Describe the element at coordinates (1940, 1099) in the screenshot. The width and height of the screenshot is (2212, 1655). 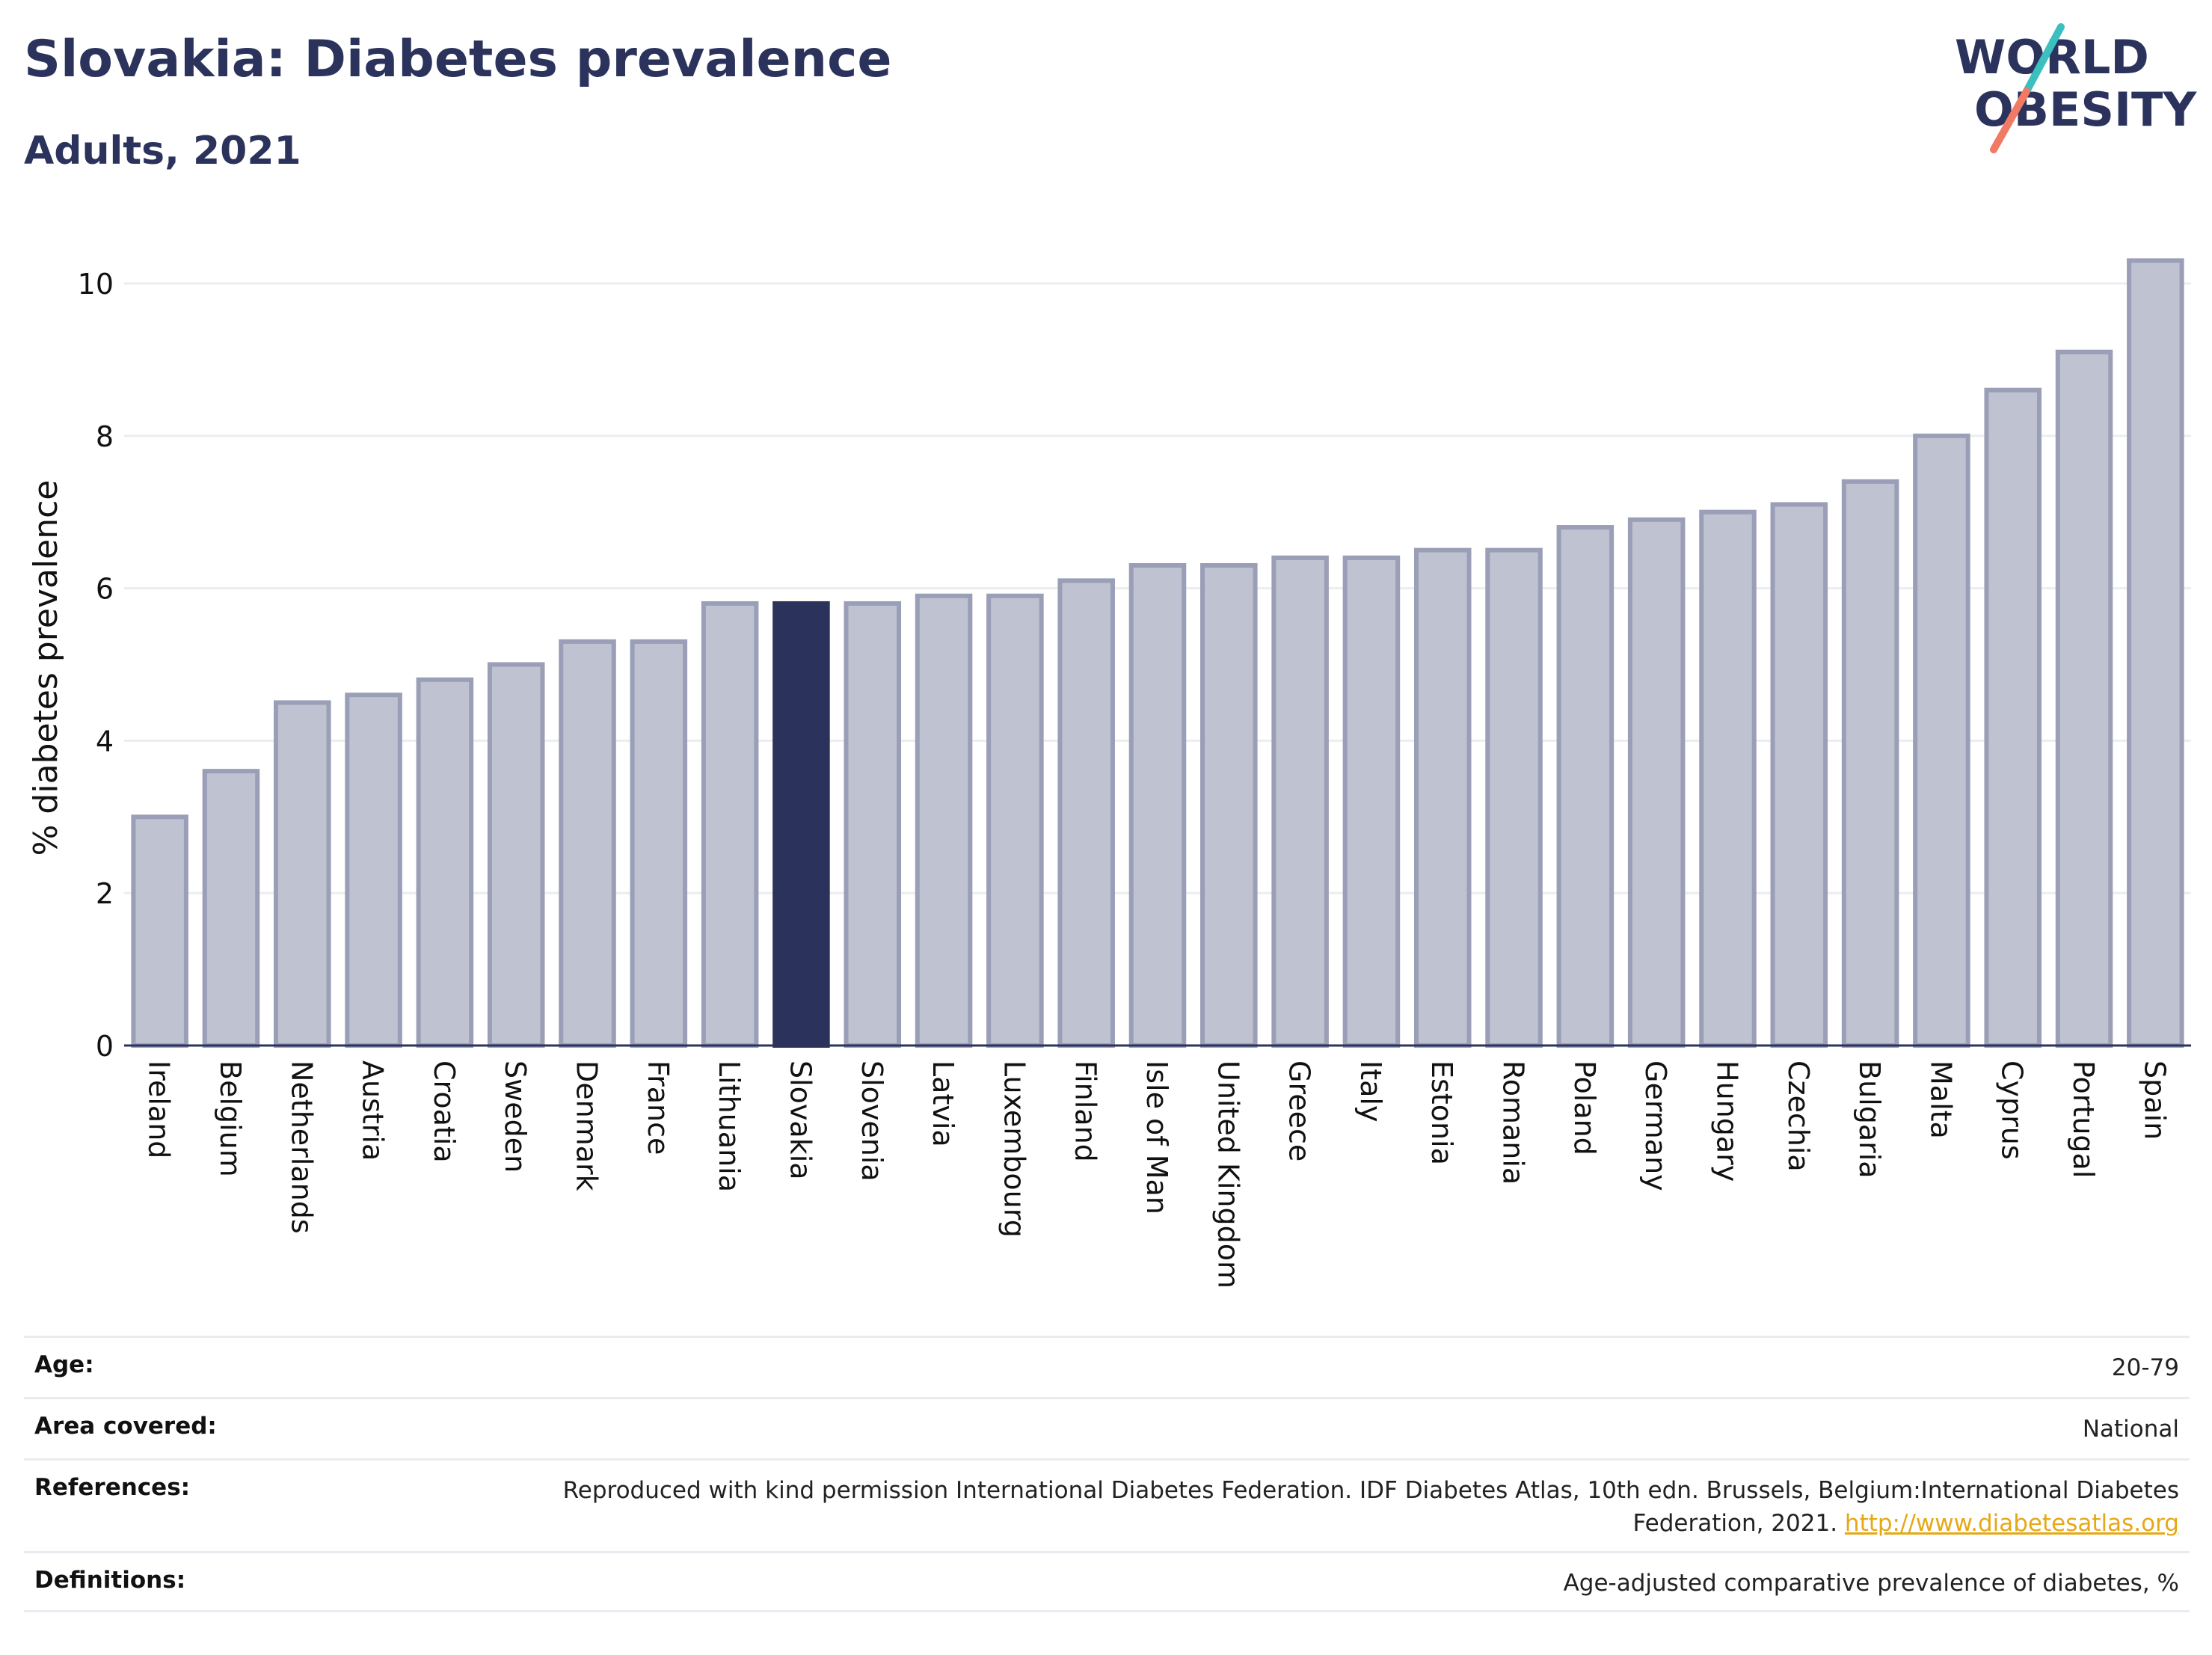
I see `x-tick-label: Malta` at that location.